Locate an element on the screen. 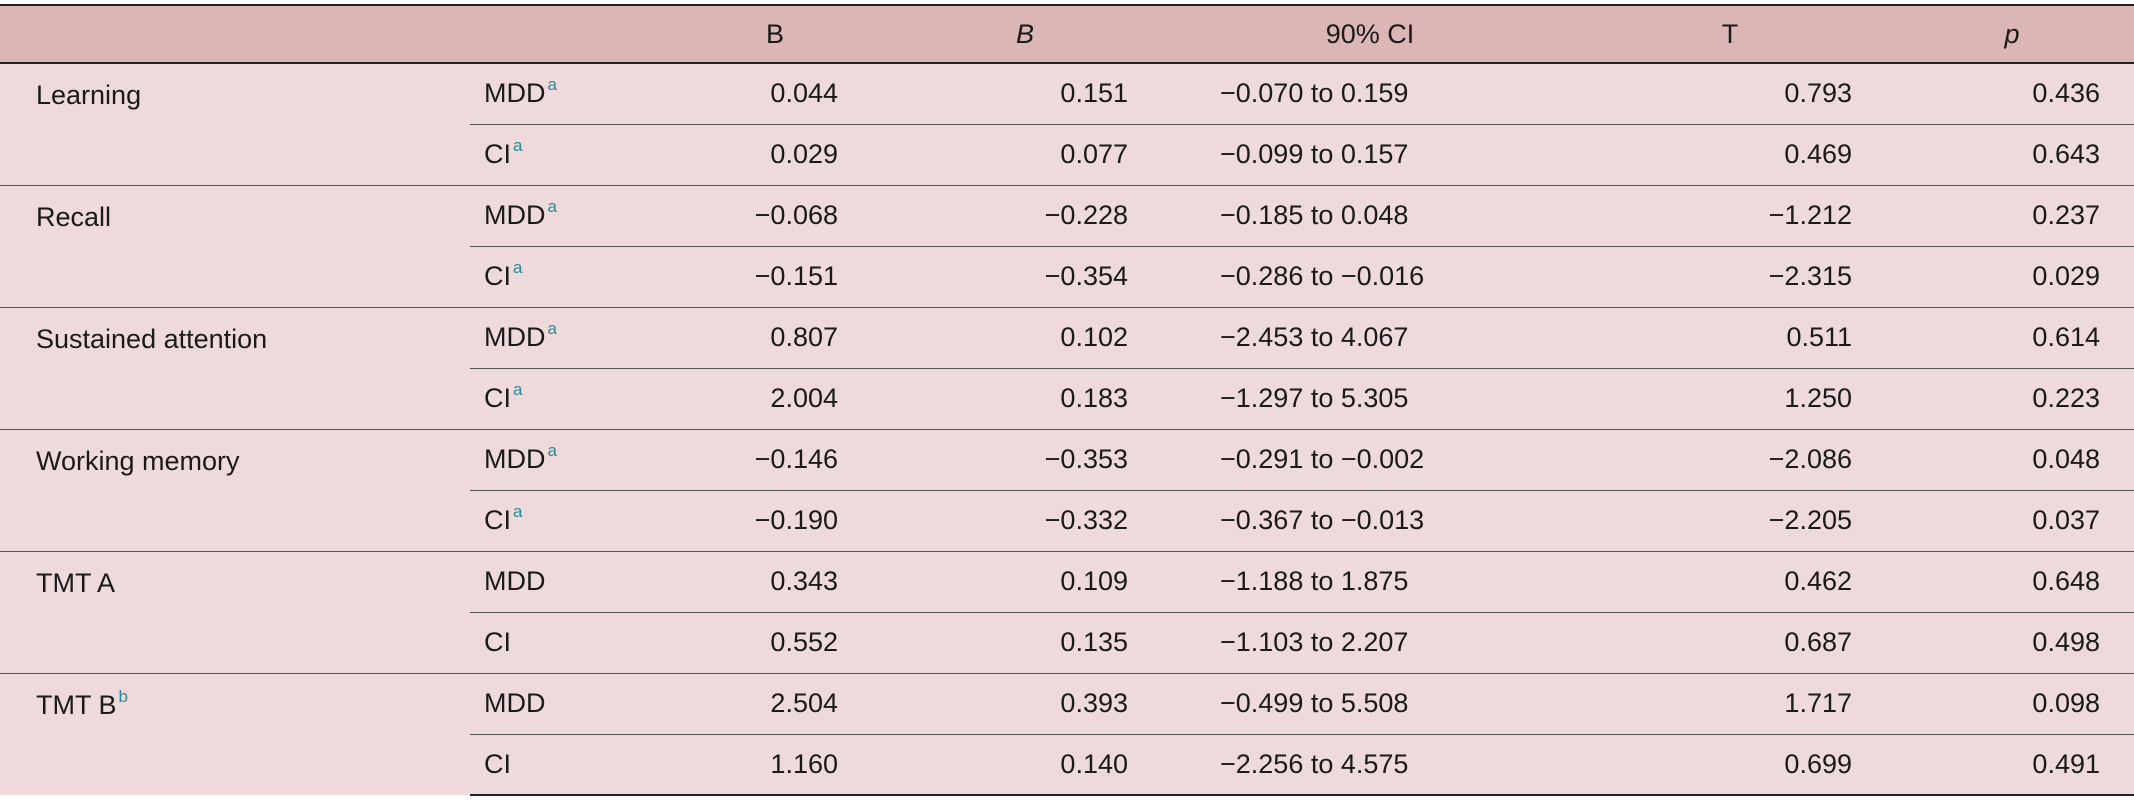 This screenshot has height=802, width=2134. table-header: B B 90% CI T p is located at coordinates (1067, 34).